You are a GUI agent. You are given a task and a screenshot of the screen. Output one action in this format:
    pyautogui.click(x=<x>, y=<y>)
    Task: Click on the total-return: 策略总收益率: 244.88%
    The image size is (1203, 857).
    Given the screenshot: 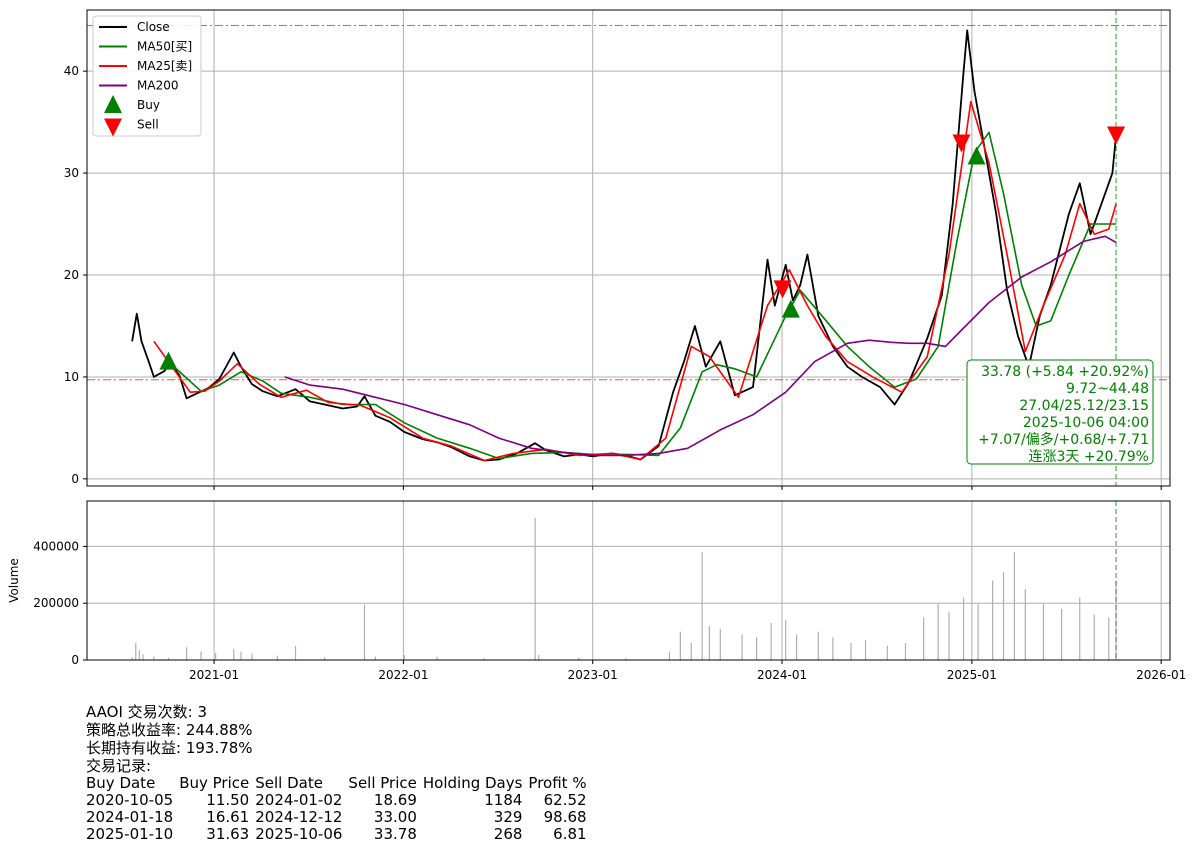 What is the action you would take?
    pyautogui.click(x=169, y=730)
    